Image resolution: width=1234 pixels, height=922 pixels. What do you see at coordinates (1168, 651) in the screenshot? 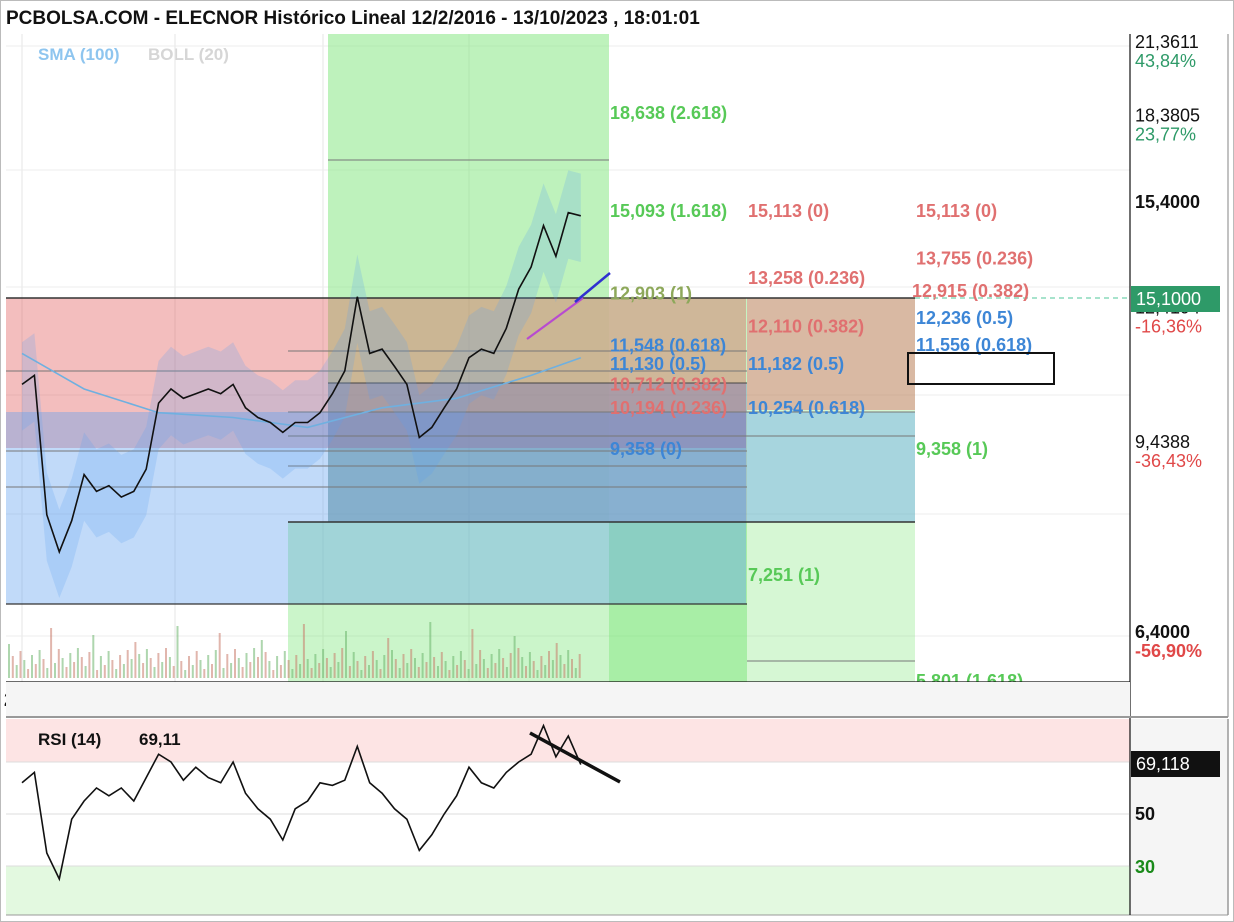
I see `price-axis-pct: -56,90%` at bounding box center [1168, 651].